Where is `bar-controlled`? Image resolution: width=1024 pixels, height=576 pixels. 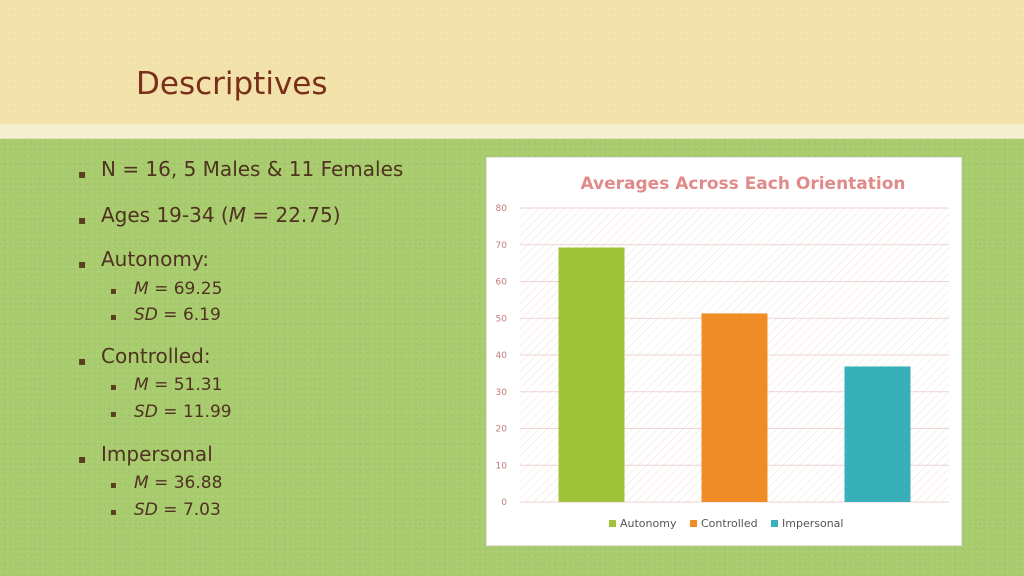
bar-controlled is located at coordinates (734, 407).